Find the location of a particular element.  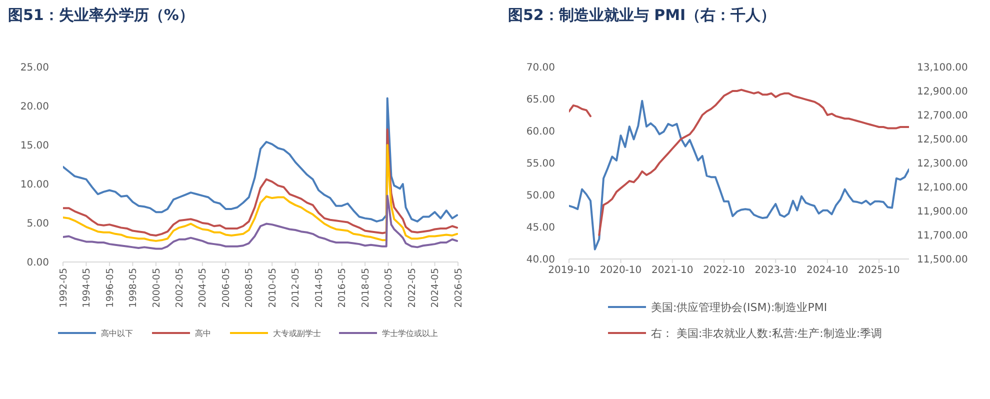

x-tick-label: 1996-05 is located at coordinates (110, 288).